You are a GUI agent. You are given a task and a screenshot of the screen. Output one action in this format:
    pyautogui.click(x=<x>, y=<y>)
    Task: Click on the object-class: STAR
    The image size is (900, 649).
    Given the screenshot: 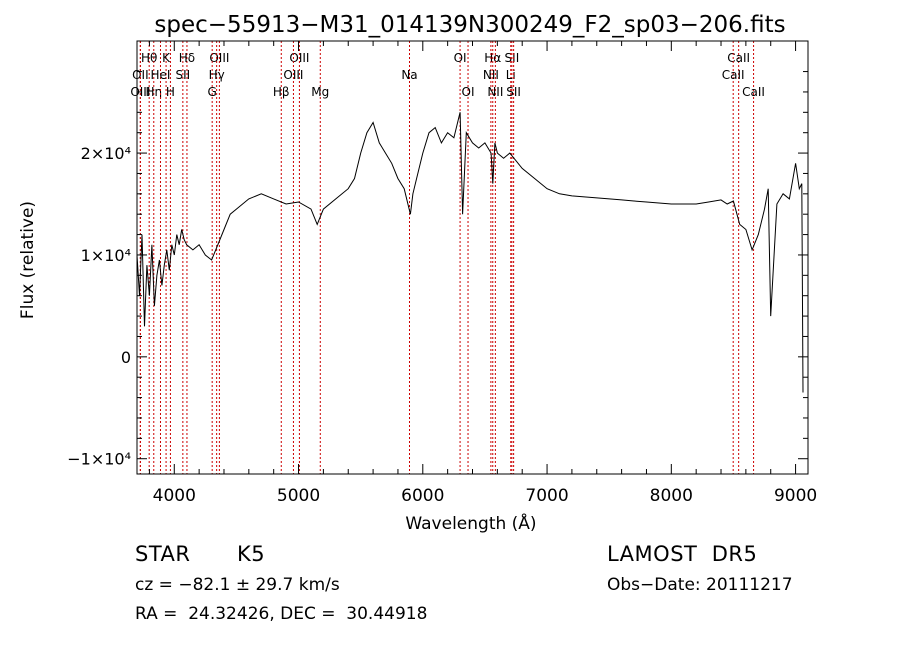 What is the action you would take?
    pyautogui.click(x=163, y=554)
    